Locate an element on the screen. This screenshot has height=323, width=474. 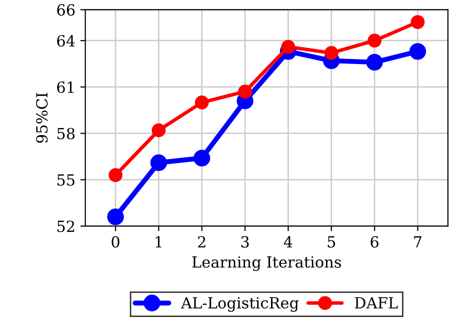
x-tick-label: 2 is located at coordinates (202, 242).